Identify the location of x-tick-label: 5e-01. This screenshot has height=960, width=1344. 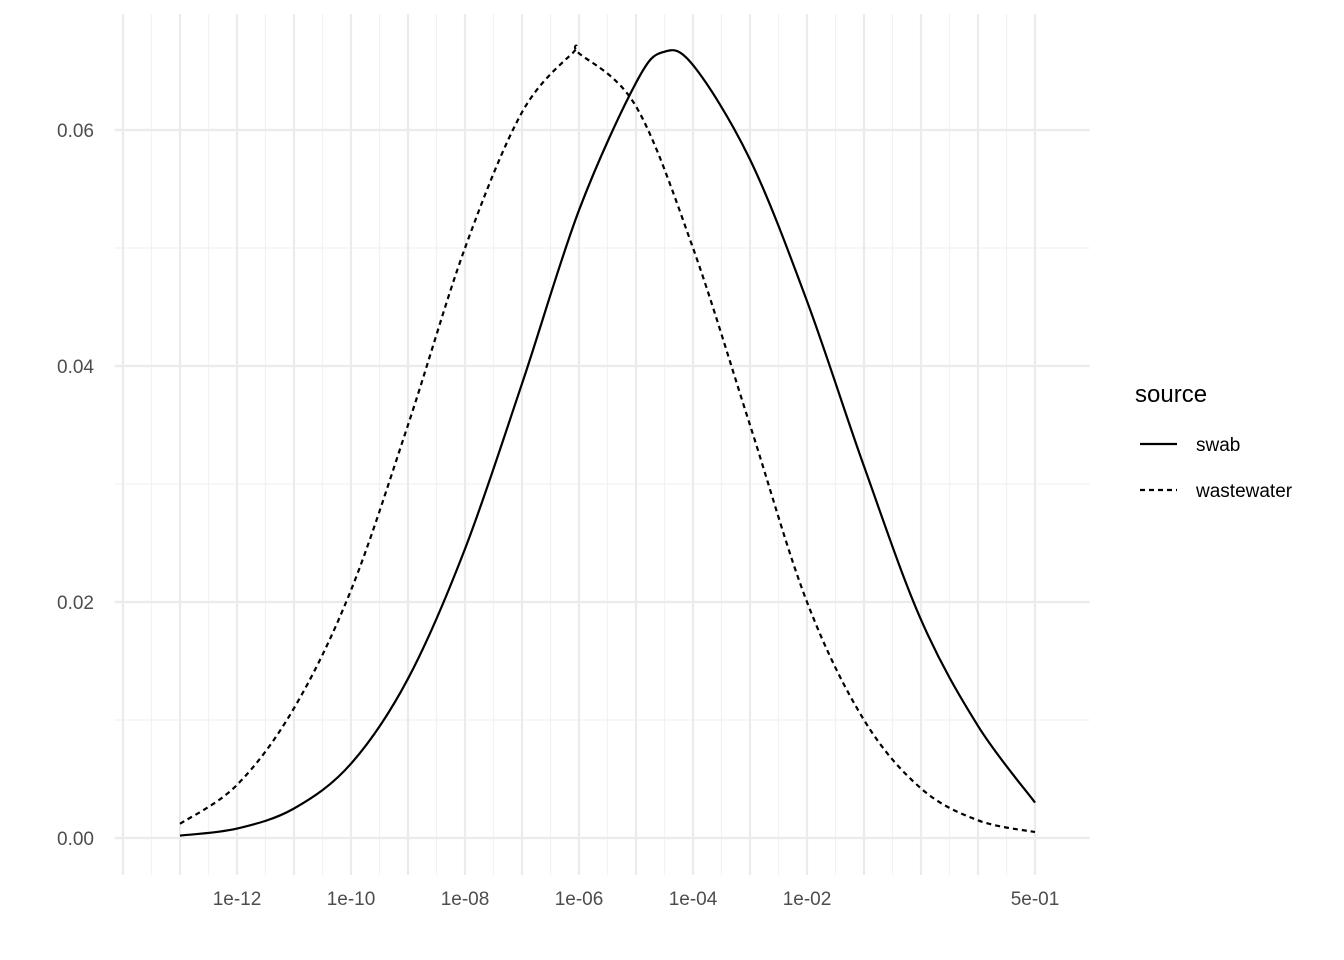
(1035, 899).